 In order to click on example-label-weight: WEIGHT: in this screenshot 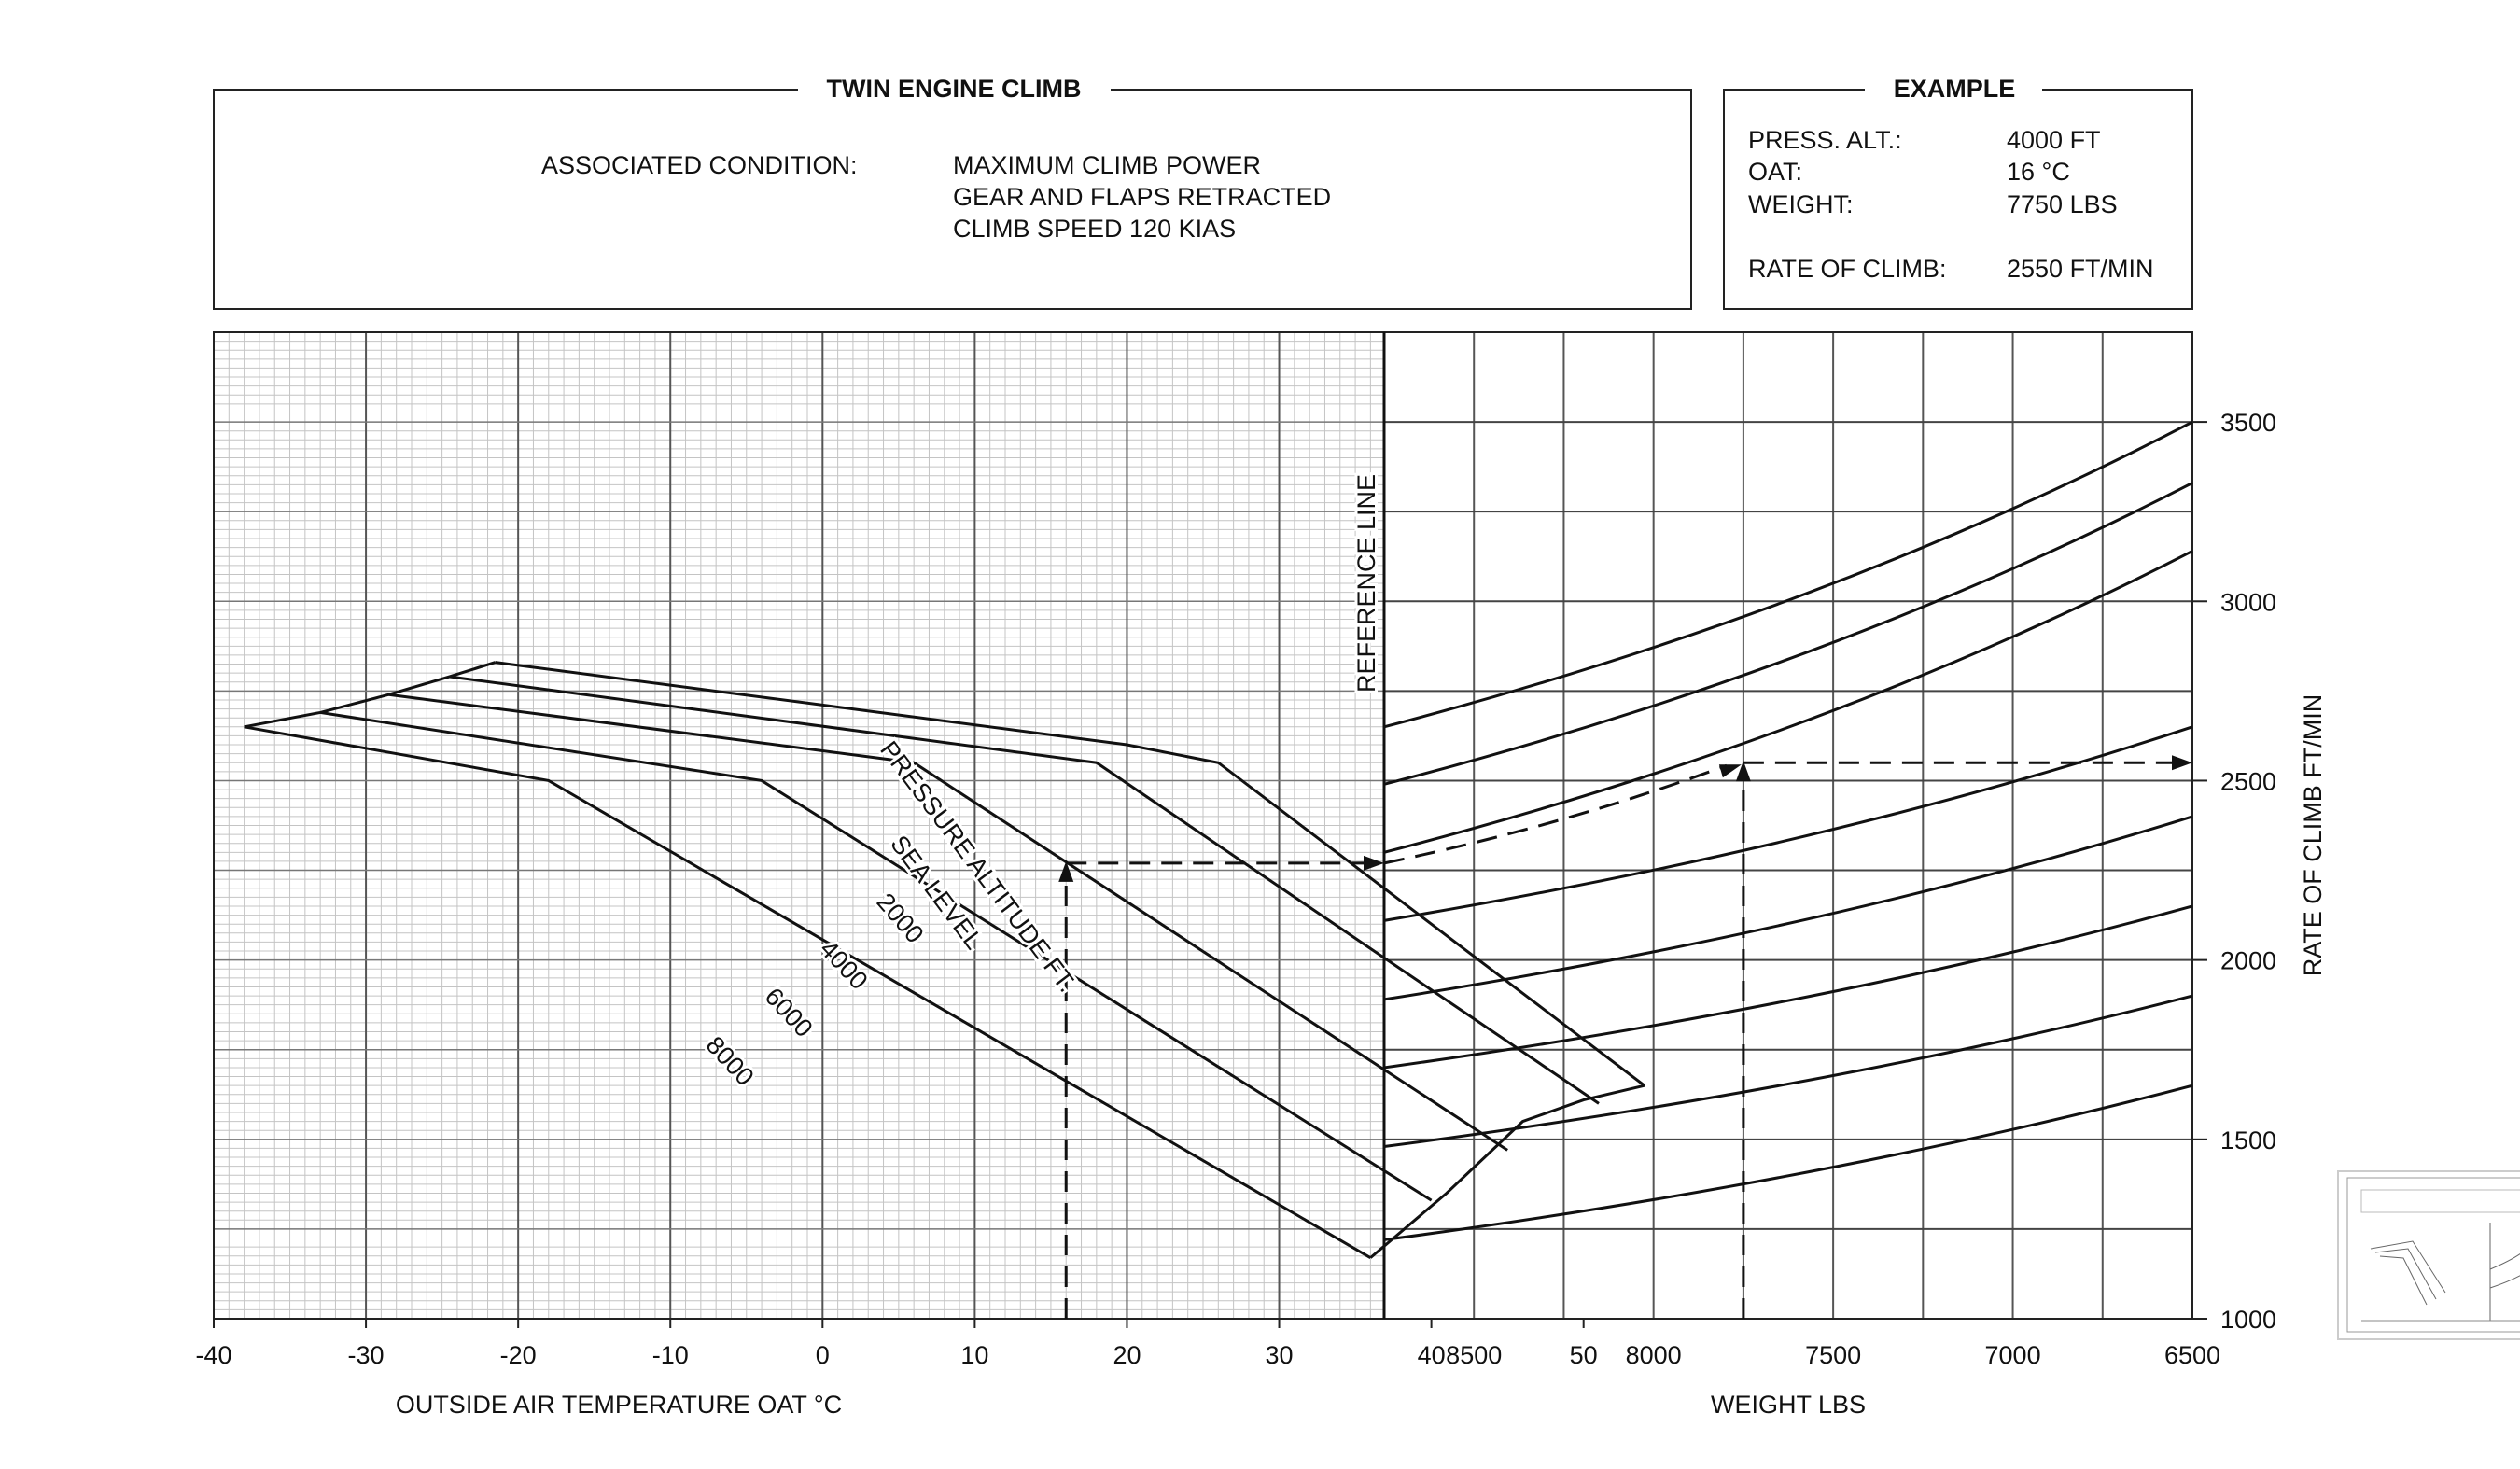, I will do `click(1801, 204)`.